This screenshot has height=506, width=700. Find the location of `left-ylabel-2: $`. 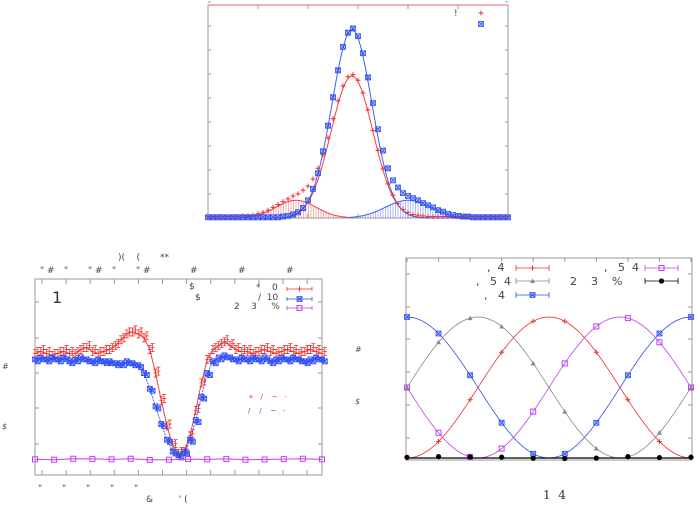

left-ylabel-2: $ is located at coordinates (4, 426).